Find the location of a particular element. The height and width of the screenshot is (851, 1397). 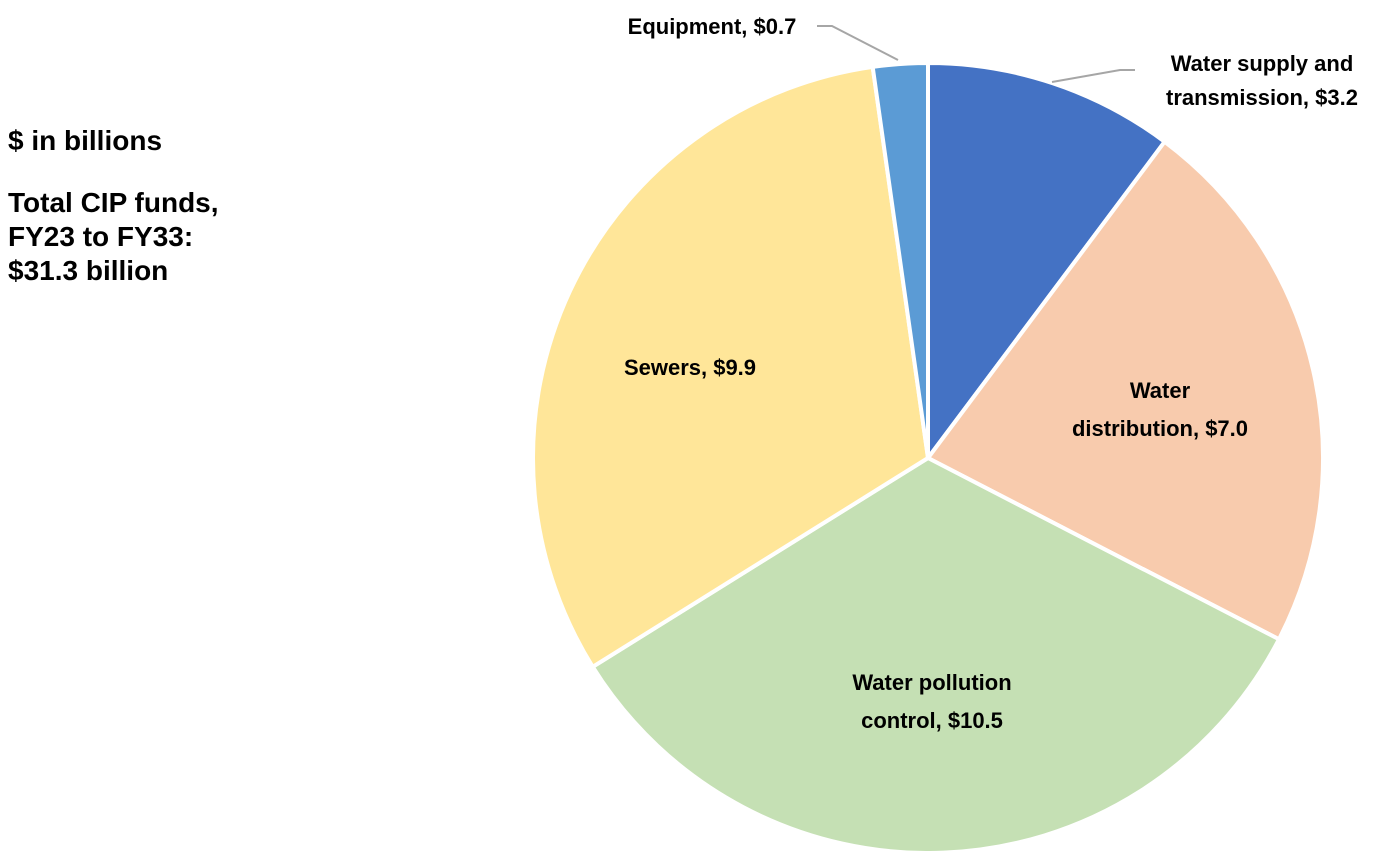

slice-label-line: Sewers, $9.9 is located at coordinates (690, 367).